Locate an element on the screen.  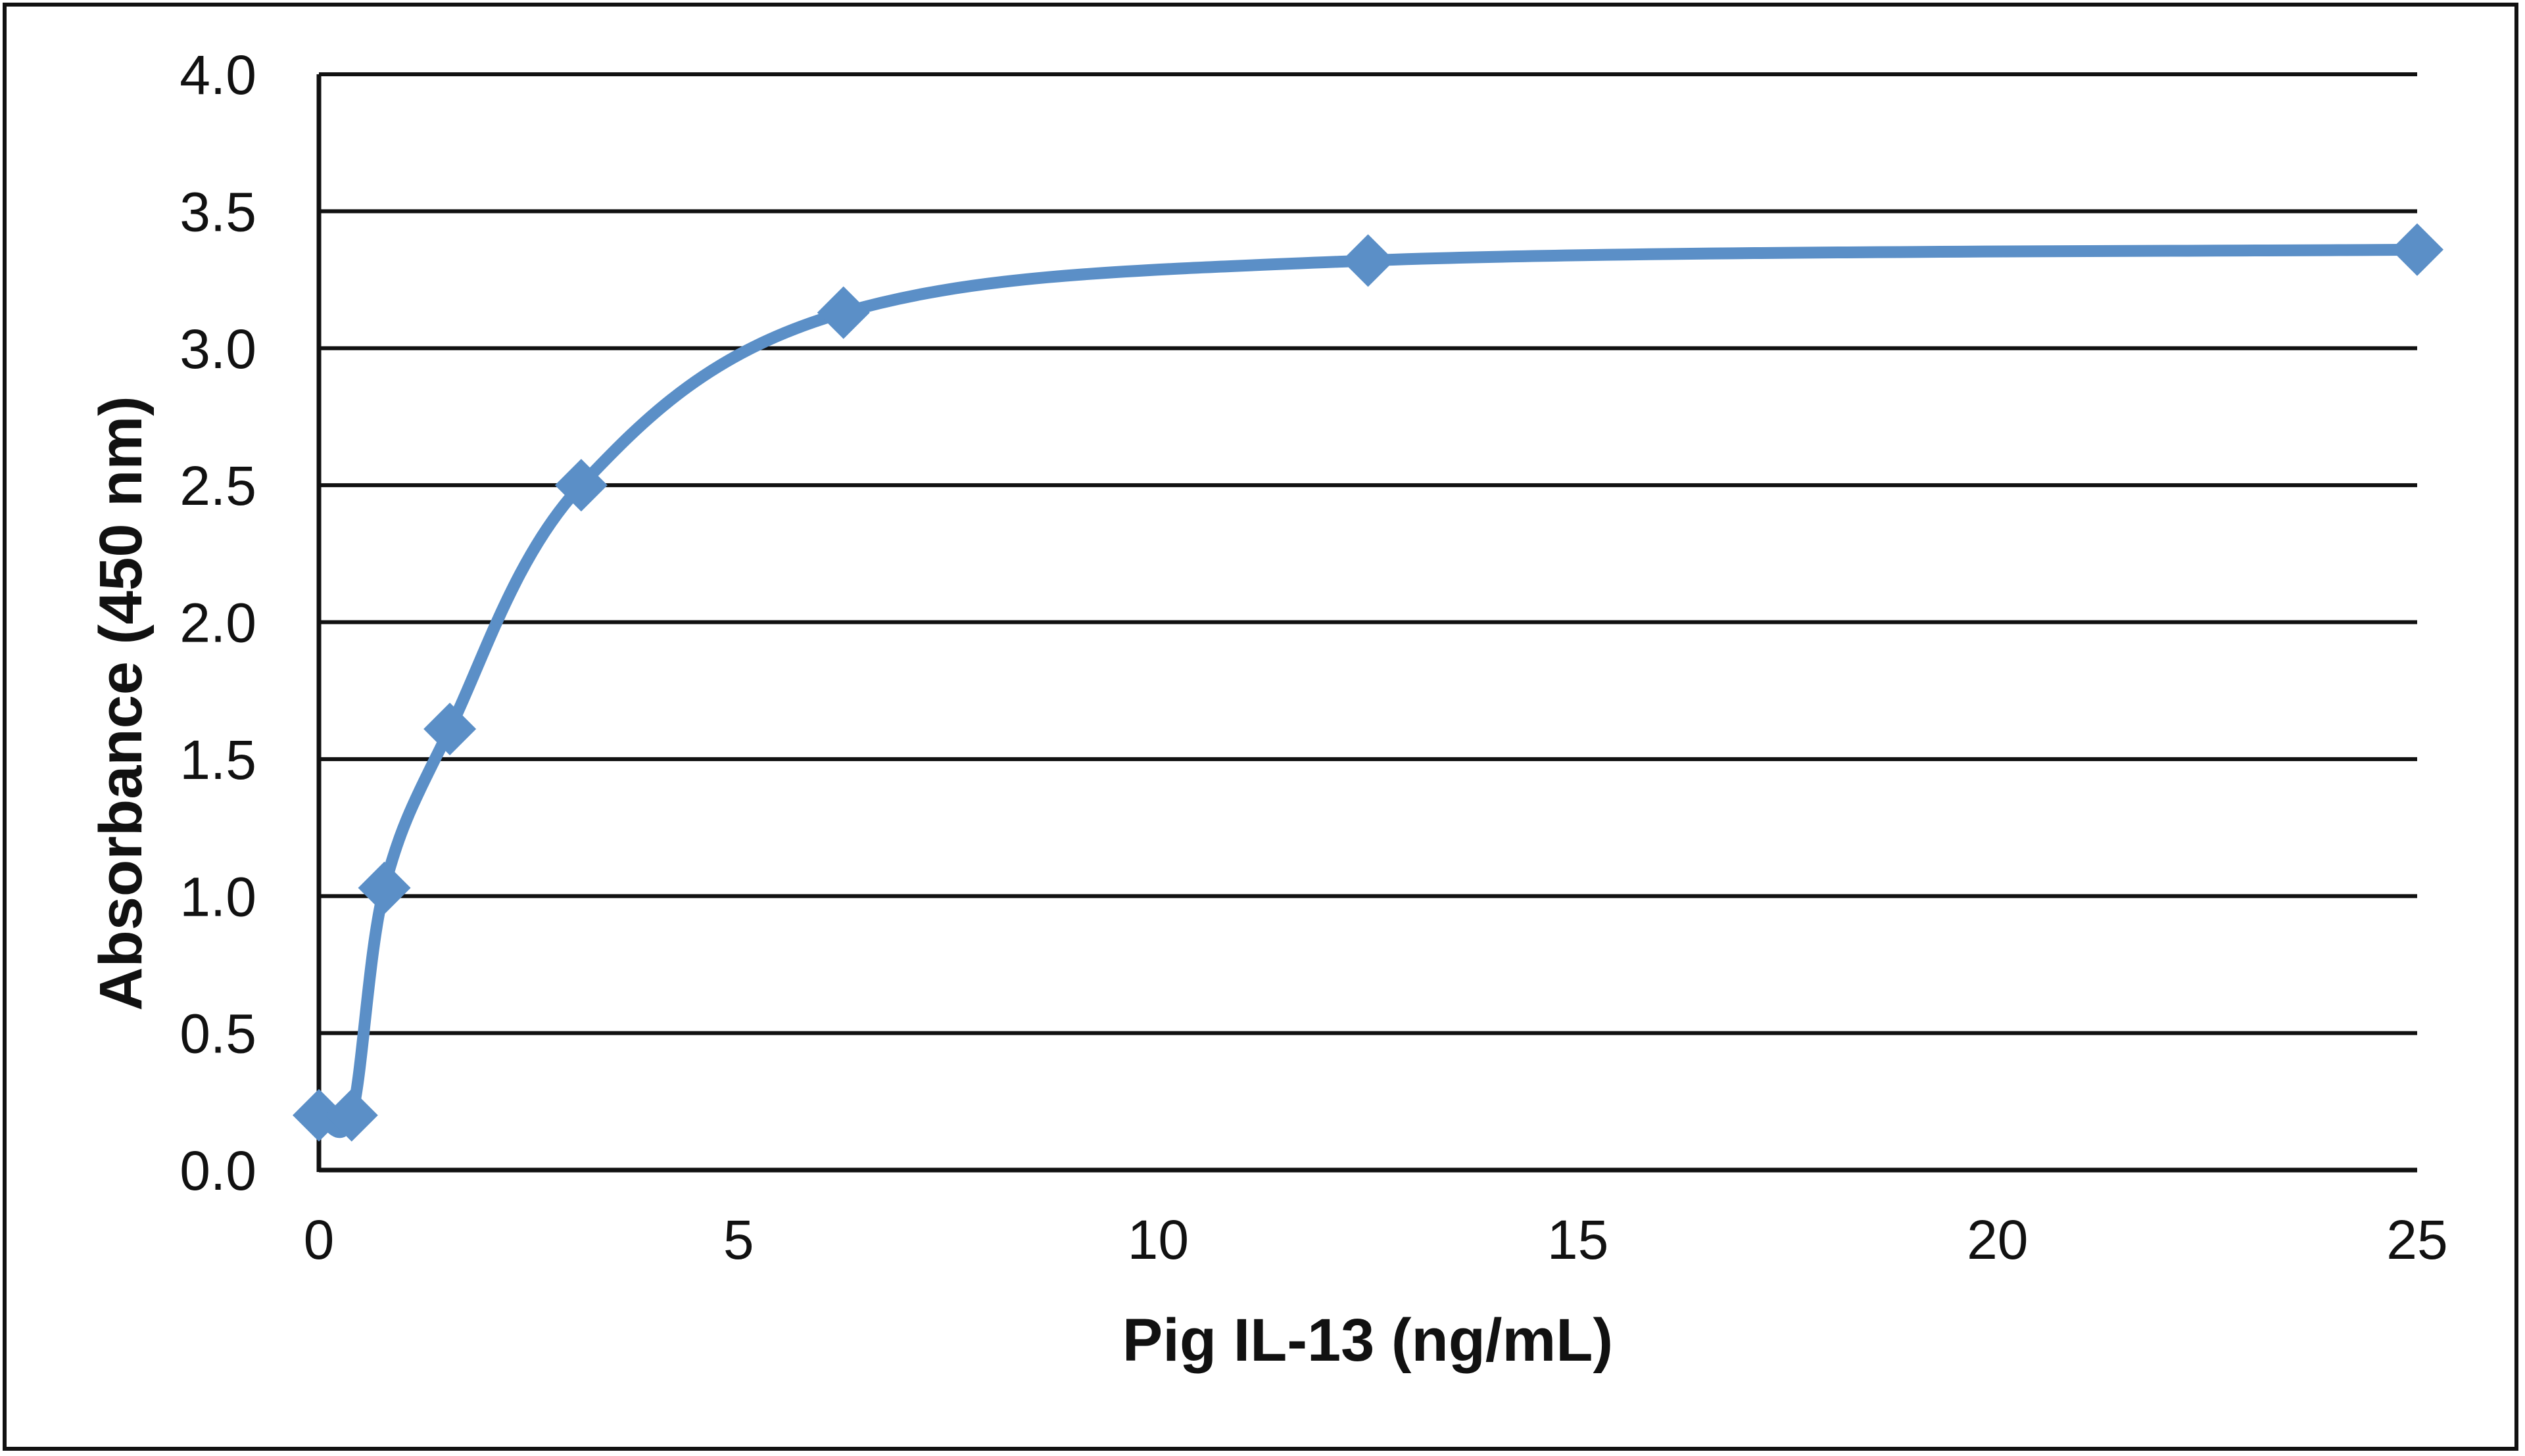
x-tick-label: 25 is located at coordinates (2417, 1240).